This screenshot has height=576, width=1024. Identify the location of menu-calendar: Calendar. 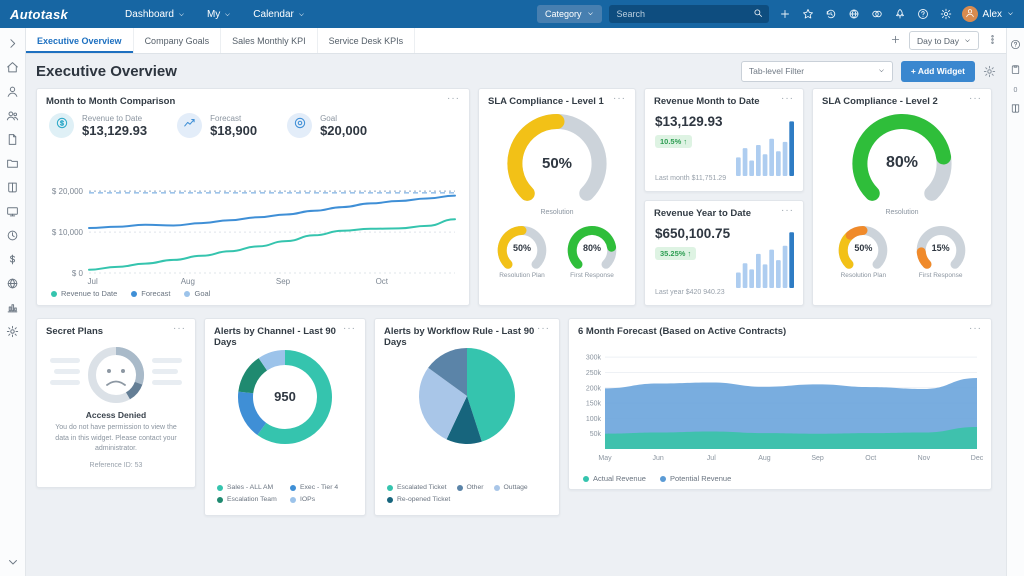
(279, 14).